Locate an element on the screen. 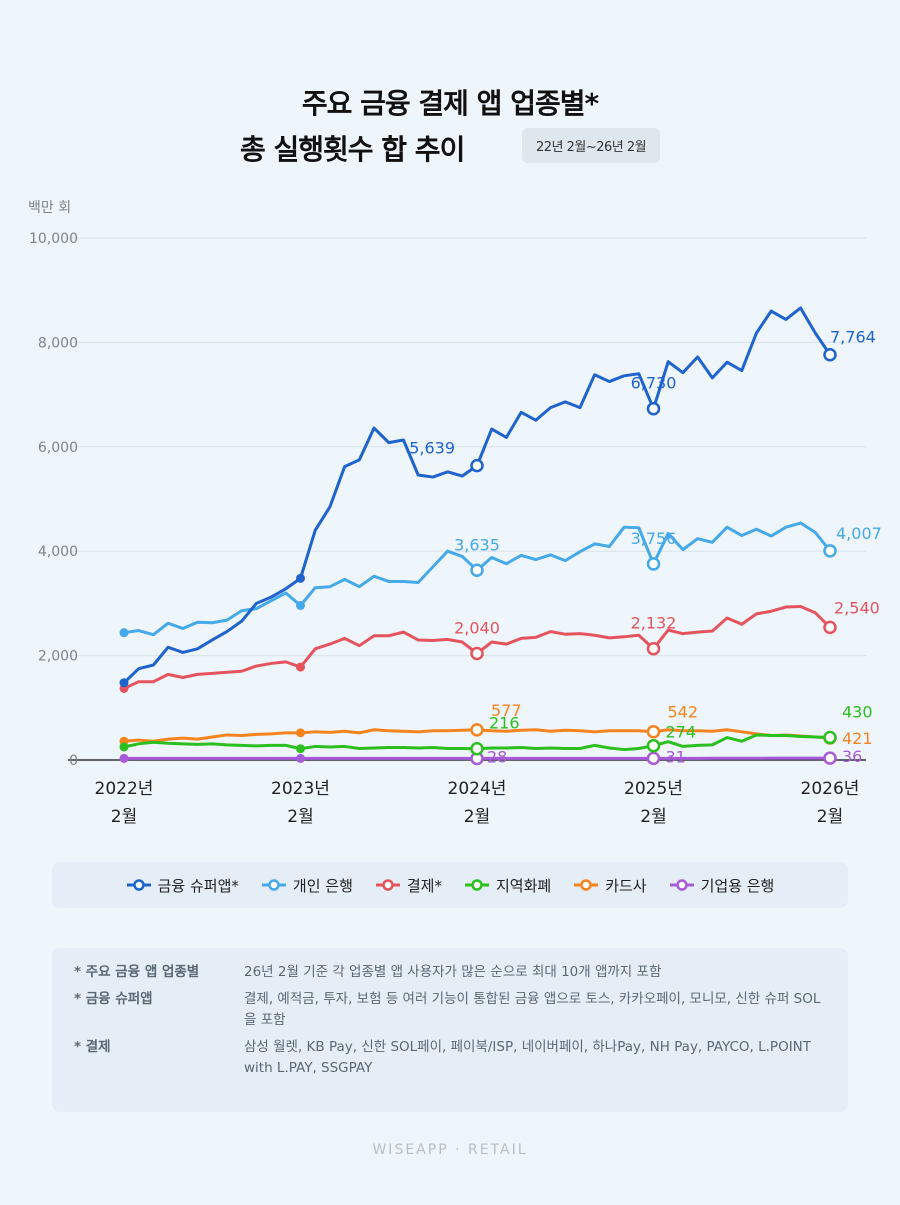 The width and height of the screenshot is (900, 1205). data-label: 2,040 is located at coordinates (477, 628).